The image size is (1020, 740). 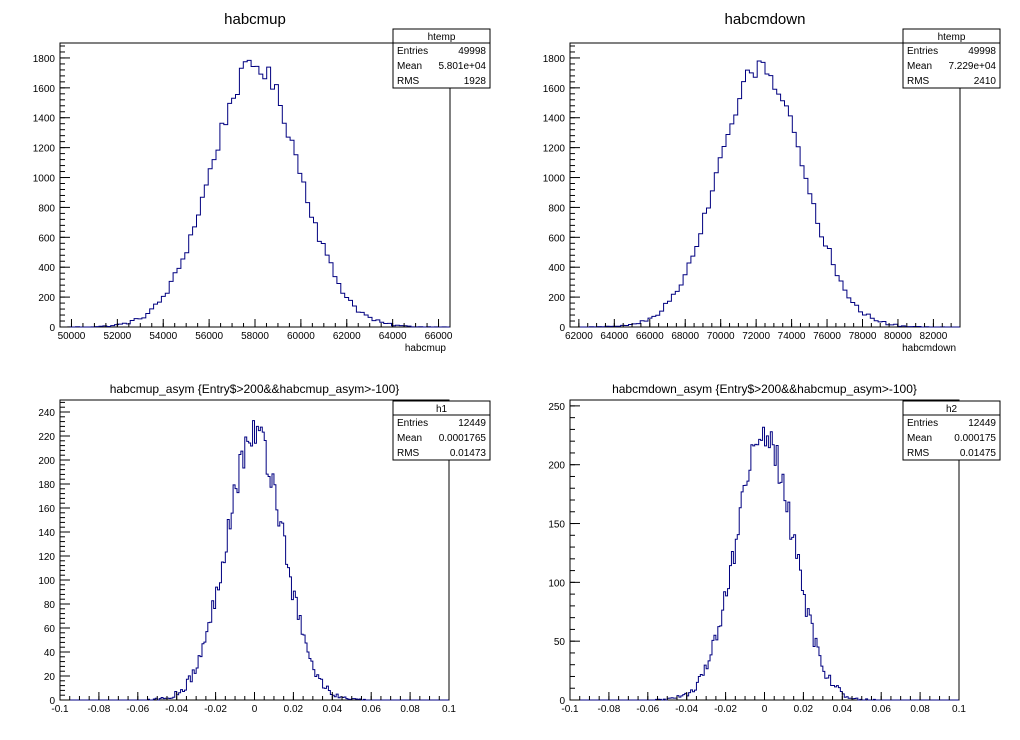 What do you see at coordinates (721, 336) in the screenshot?
I see `x-tick-label: 70000` at bounding box center [721, 336].